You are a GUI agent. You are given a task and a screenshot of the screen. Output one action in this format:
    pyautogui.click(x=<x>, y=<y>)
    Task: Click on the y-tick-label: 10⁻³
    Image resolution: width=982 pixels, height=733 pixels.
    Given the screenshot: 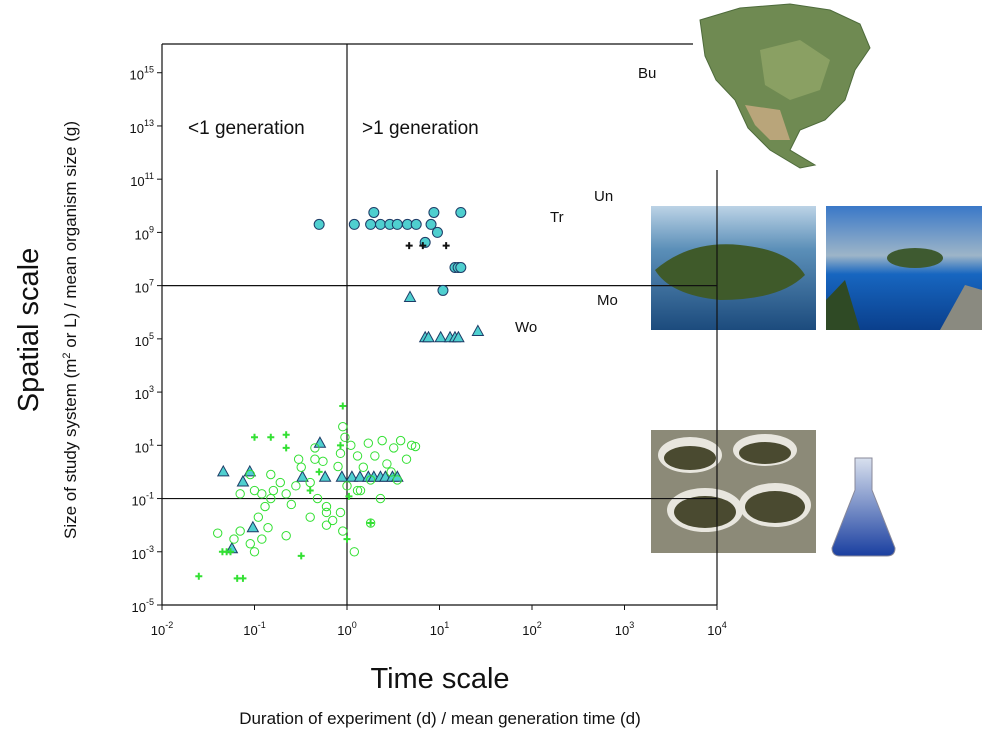 What is the action you would take?
    pyautogui.click(x=143, y=553)
    